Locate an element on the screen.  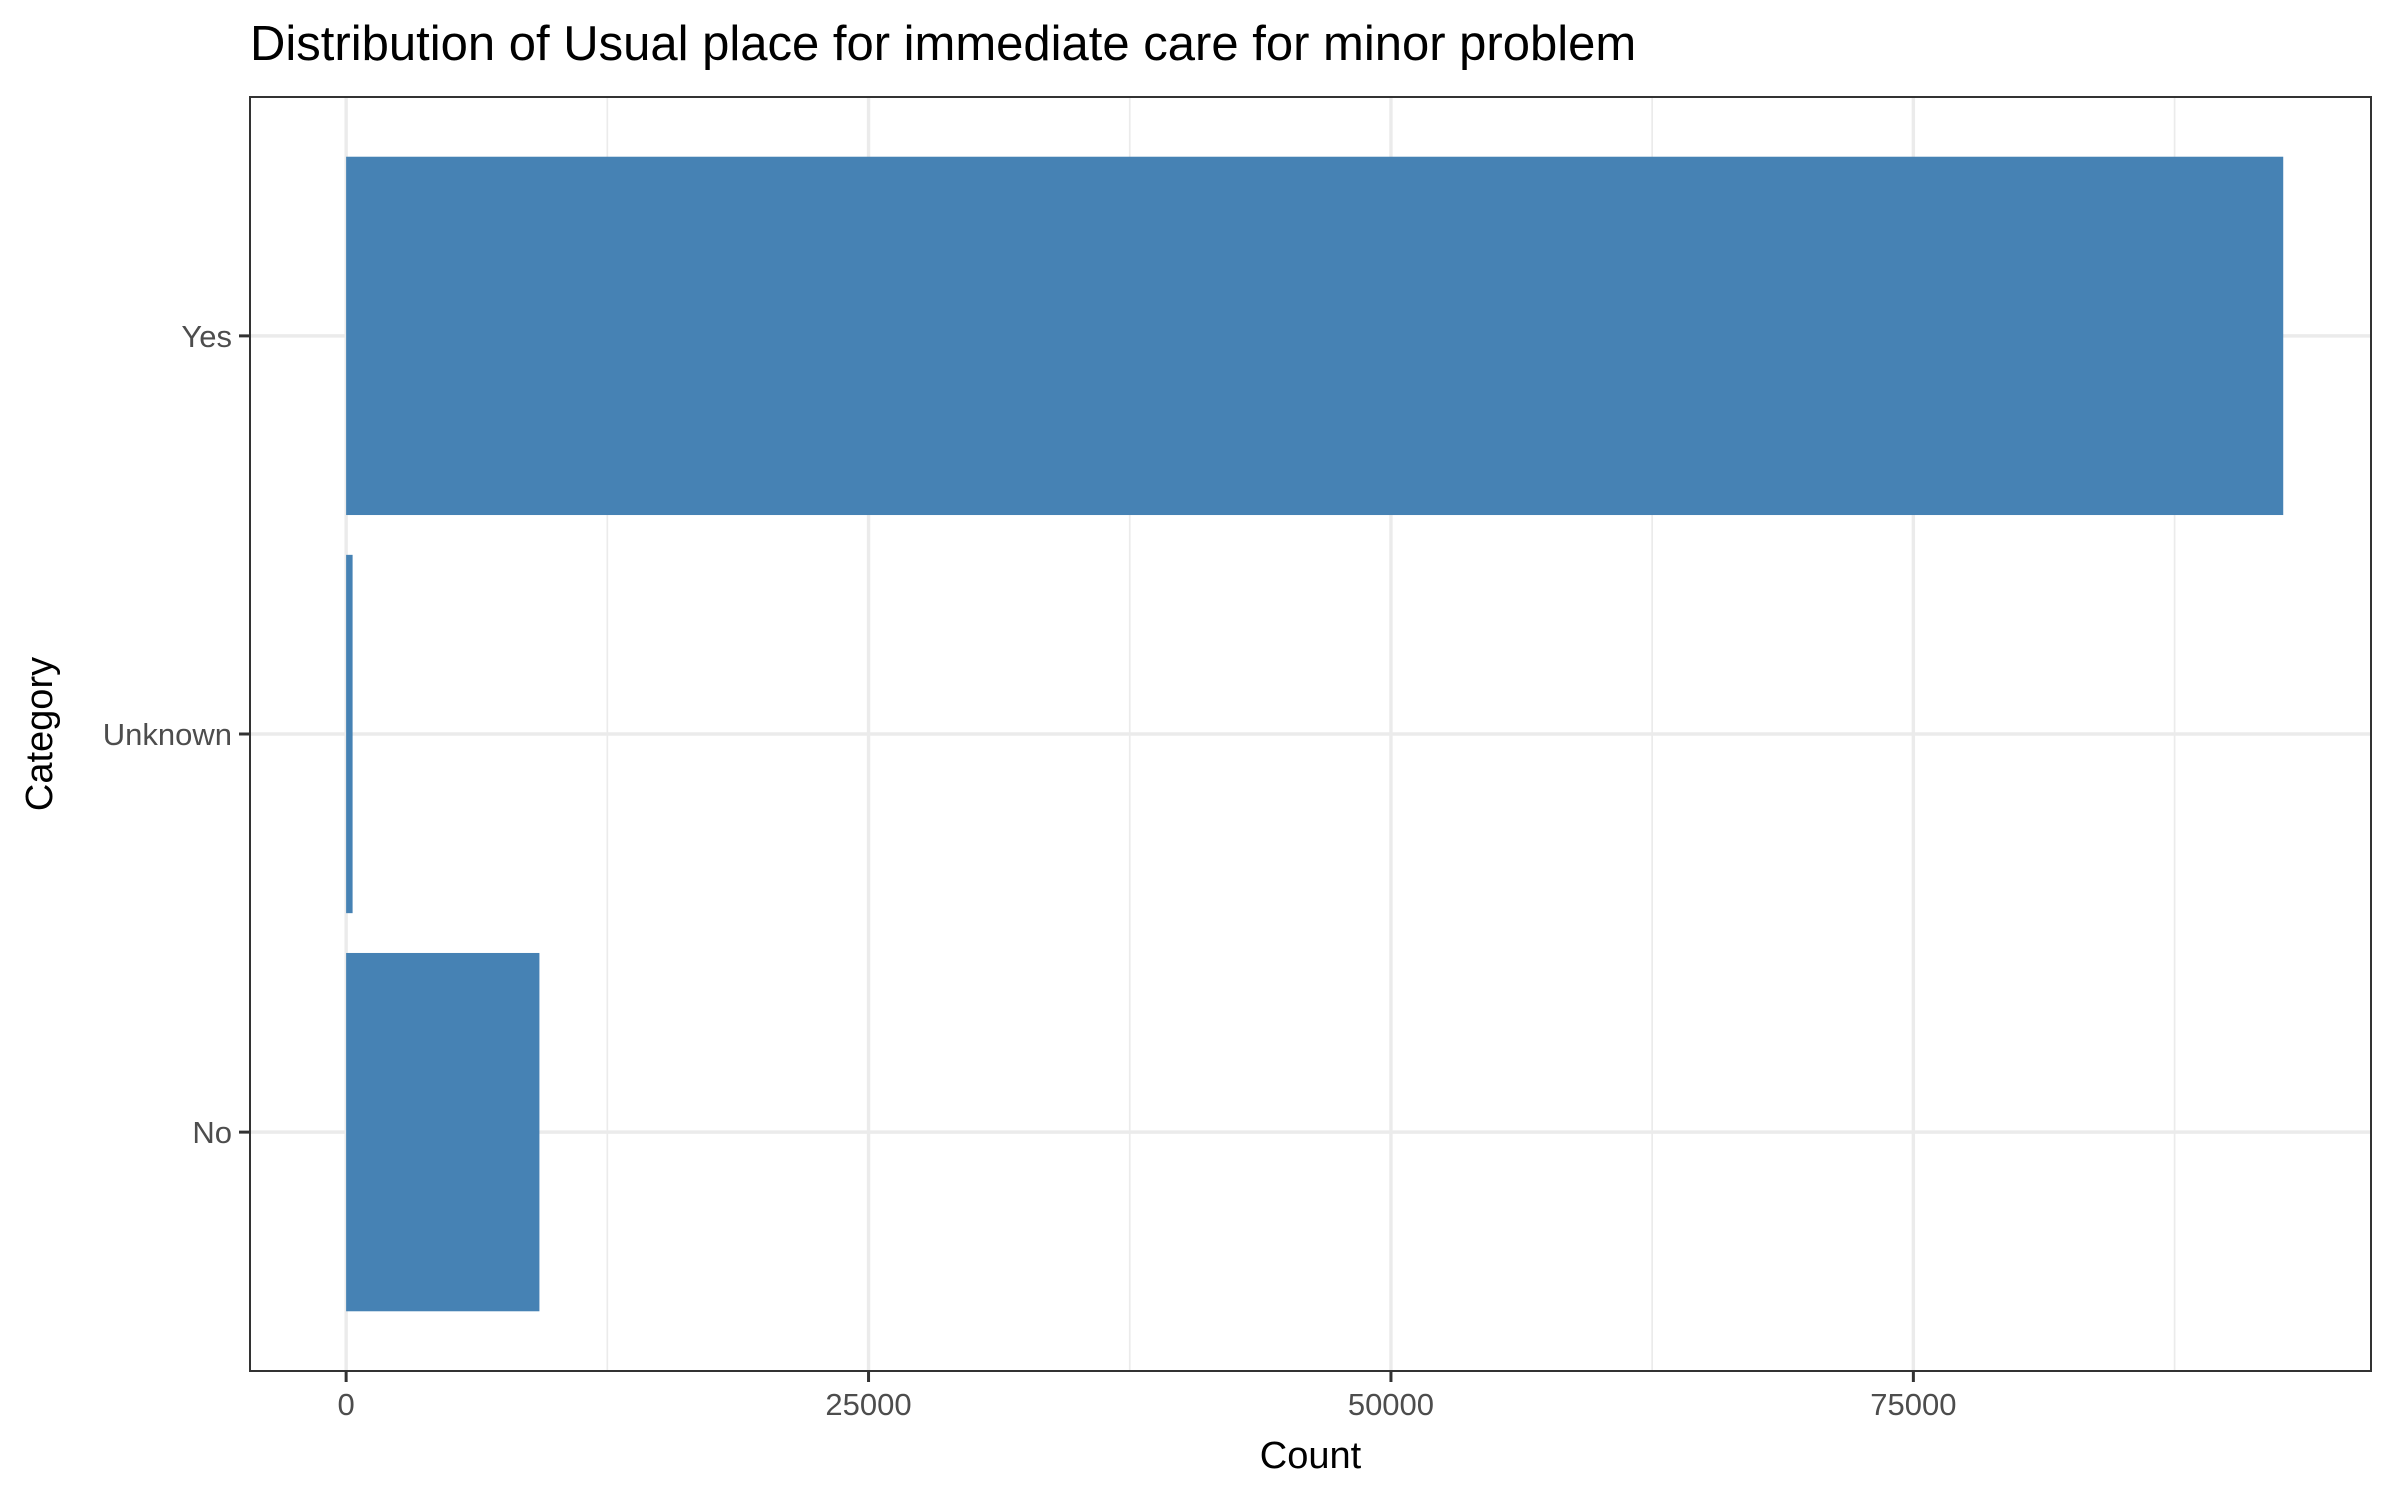
x-tick-label: 0 is located at coordinates (345, 1404).